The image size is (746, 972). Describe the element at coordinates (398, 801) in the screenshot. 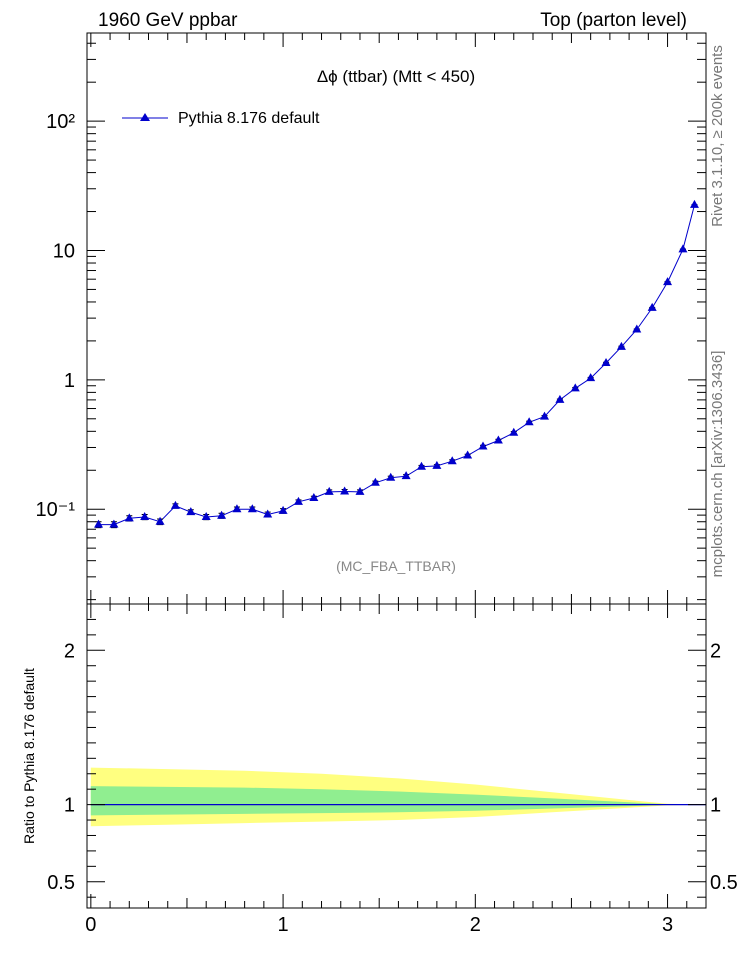

I see `ratio-band-inner` at that location.